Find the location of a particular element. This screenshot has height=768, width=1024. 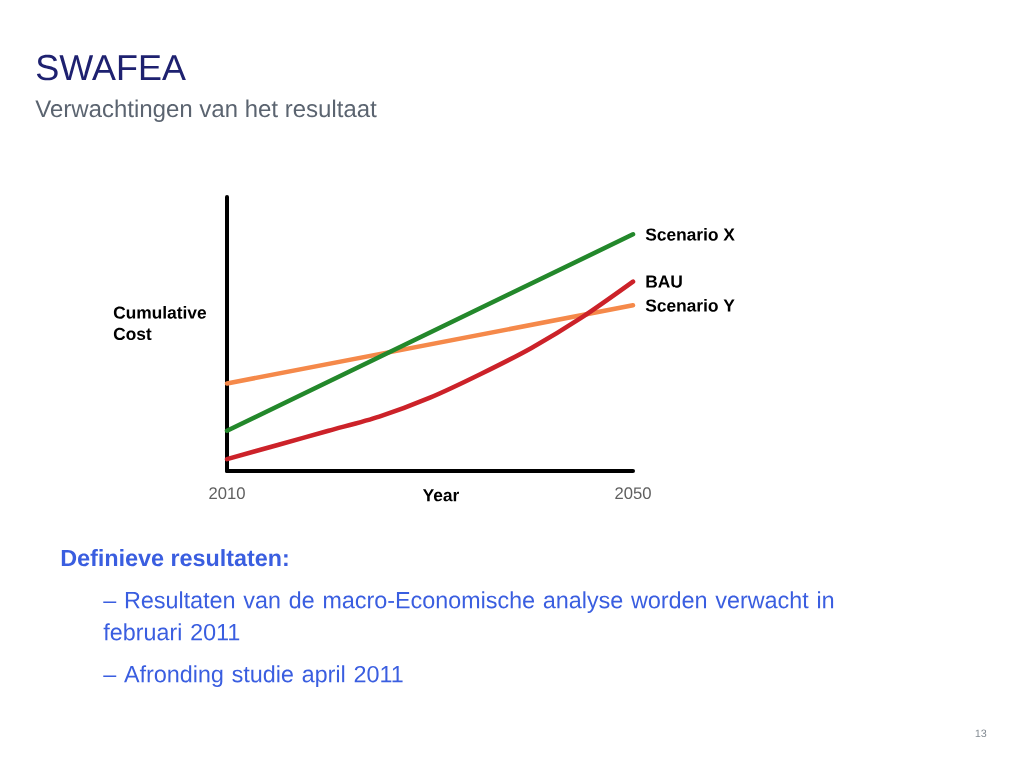

y-axis-title: Cumulative Cost is located at coordinates (160, 323).